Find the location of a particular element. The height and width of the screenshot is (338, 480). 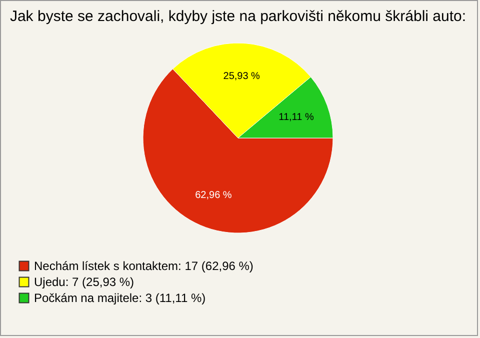

legend-label: Počkám na majitele: 3 (11,11 %) is located at coordinates (120, 298).